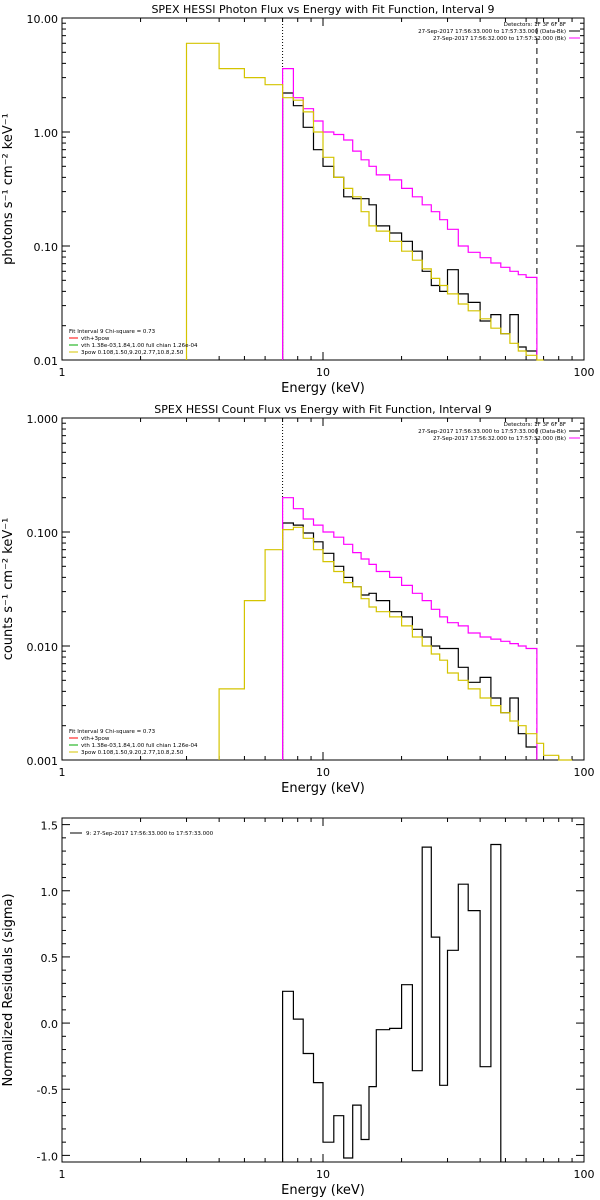 The image size is (600, 1200). I want to click on y-tick-label: 0.001, so click(43, 761).